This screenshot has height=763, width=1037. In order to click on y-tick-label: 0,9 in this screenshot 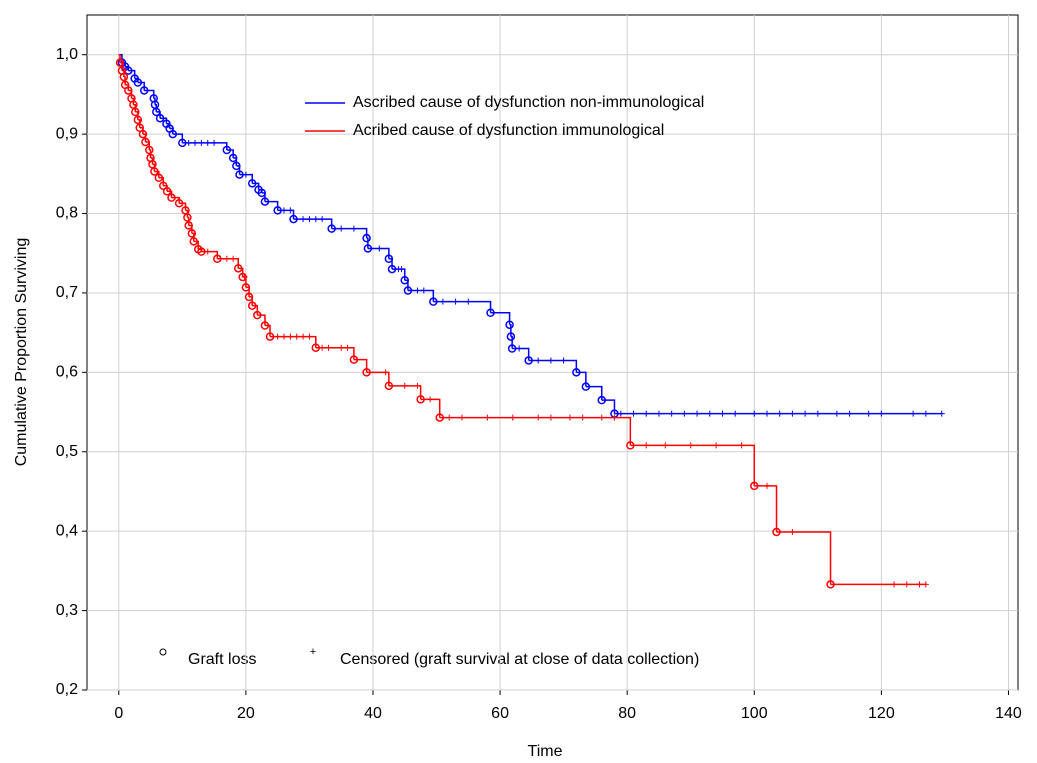, I will do `click(67, 133)`.